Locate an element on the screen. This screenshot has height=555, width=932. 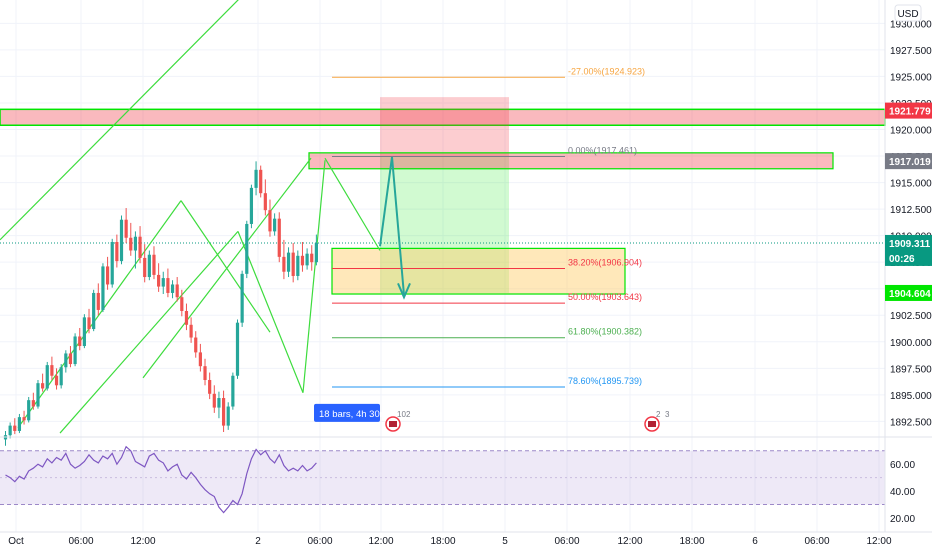
rsi-line is located at coordinates (161, 479).